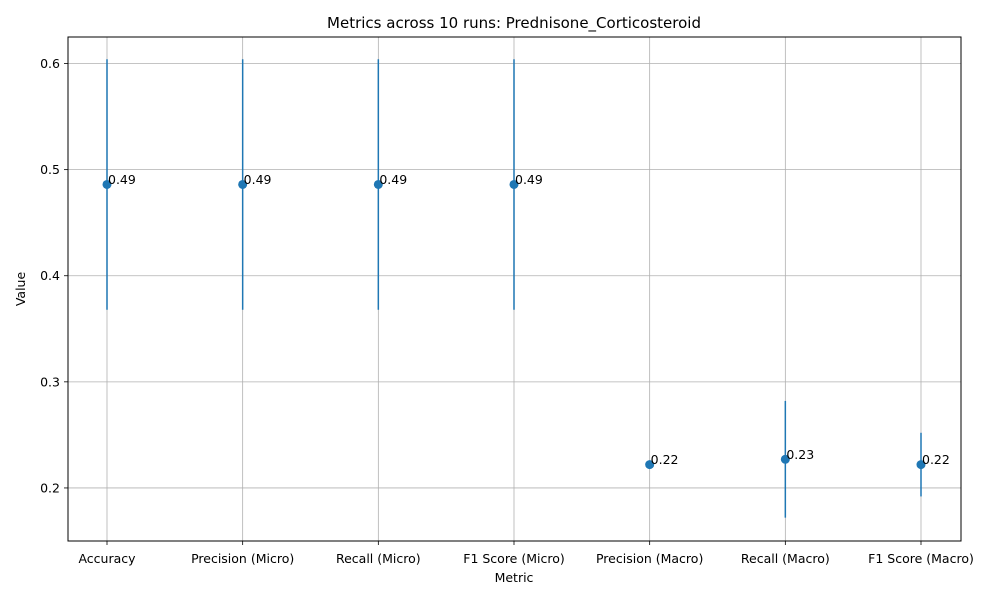  Describe the element at coordinates (20, 289) in the screenshot. I see `y-axis-label: Value` at that location.